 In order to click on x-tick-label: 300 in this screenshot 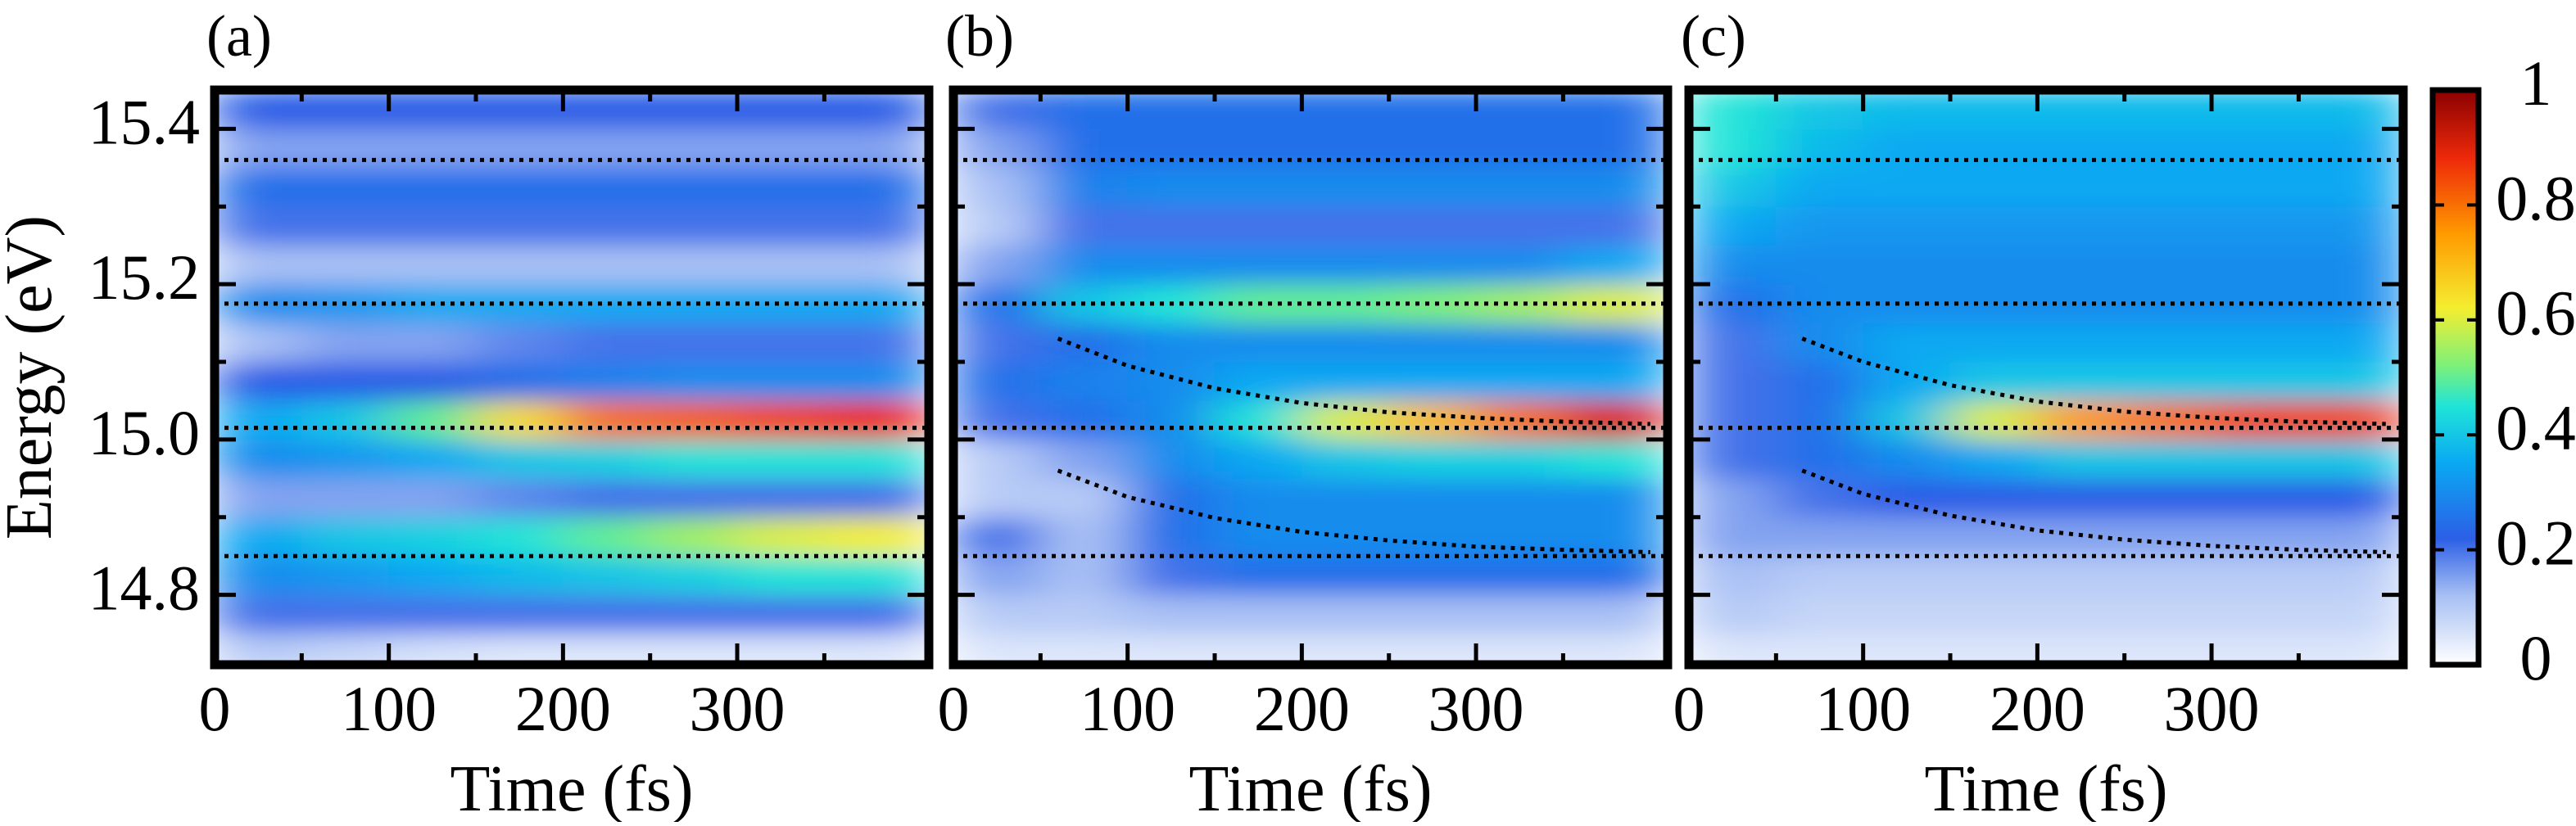, I will do `click(1476, 708)`.